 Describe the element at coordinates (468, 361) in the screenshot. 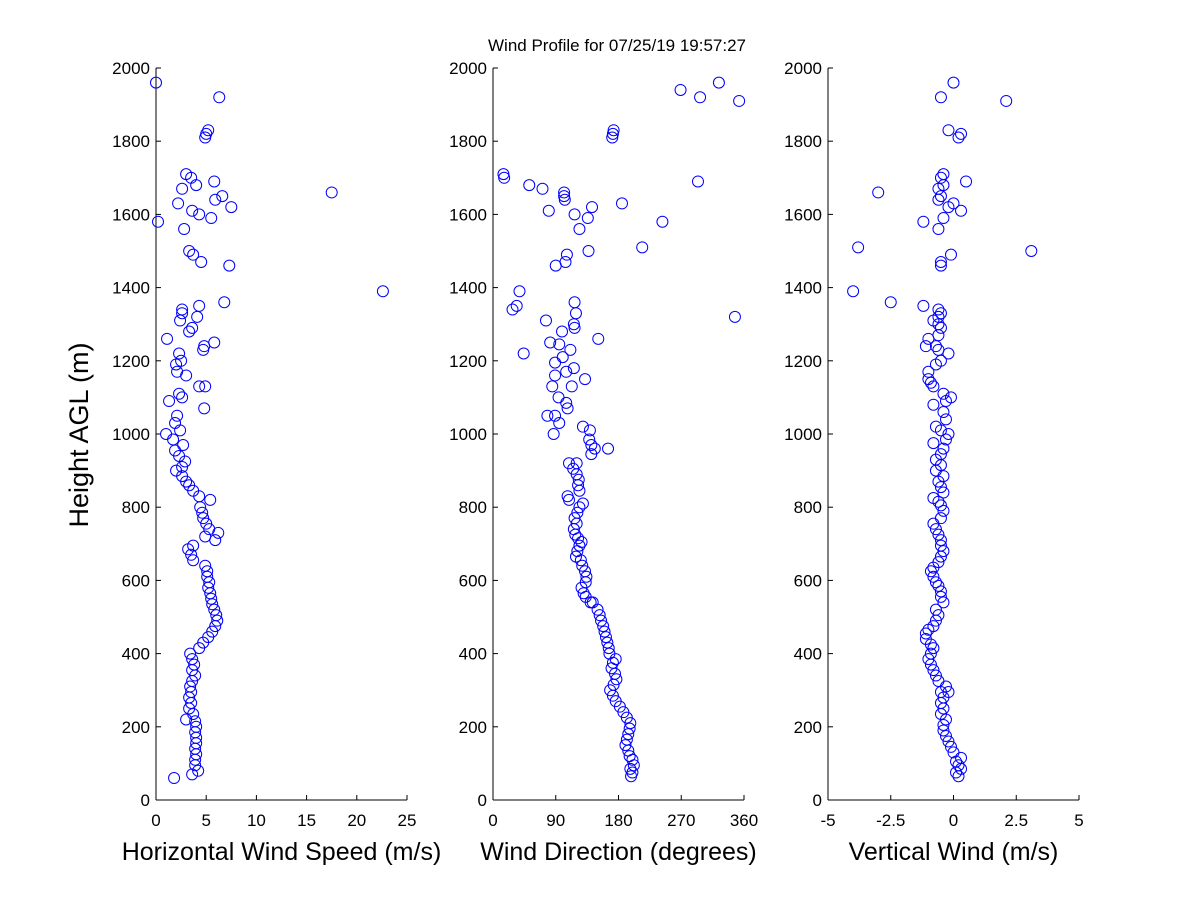

I see `y-tick-label: 1200` at that location.